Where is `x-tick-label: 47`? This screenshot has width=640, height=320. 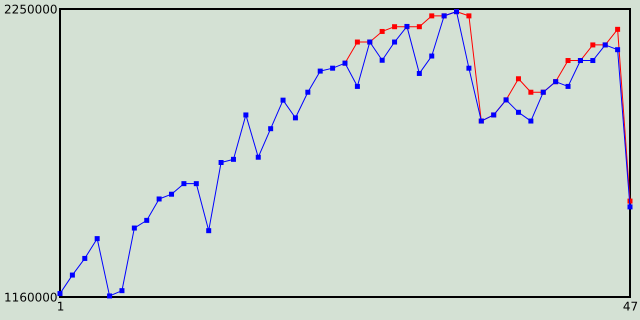 x-tick-label: 47 is located at coordinates (630, 307).